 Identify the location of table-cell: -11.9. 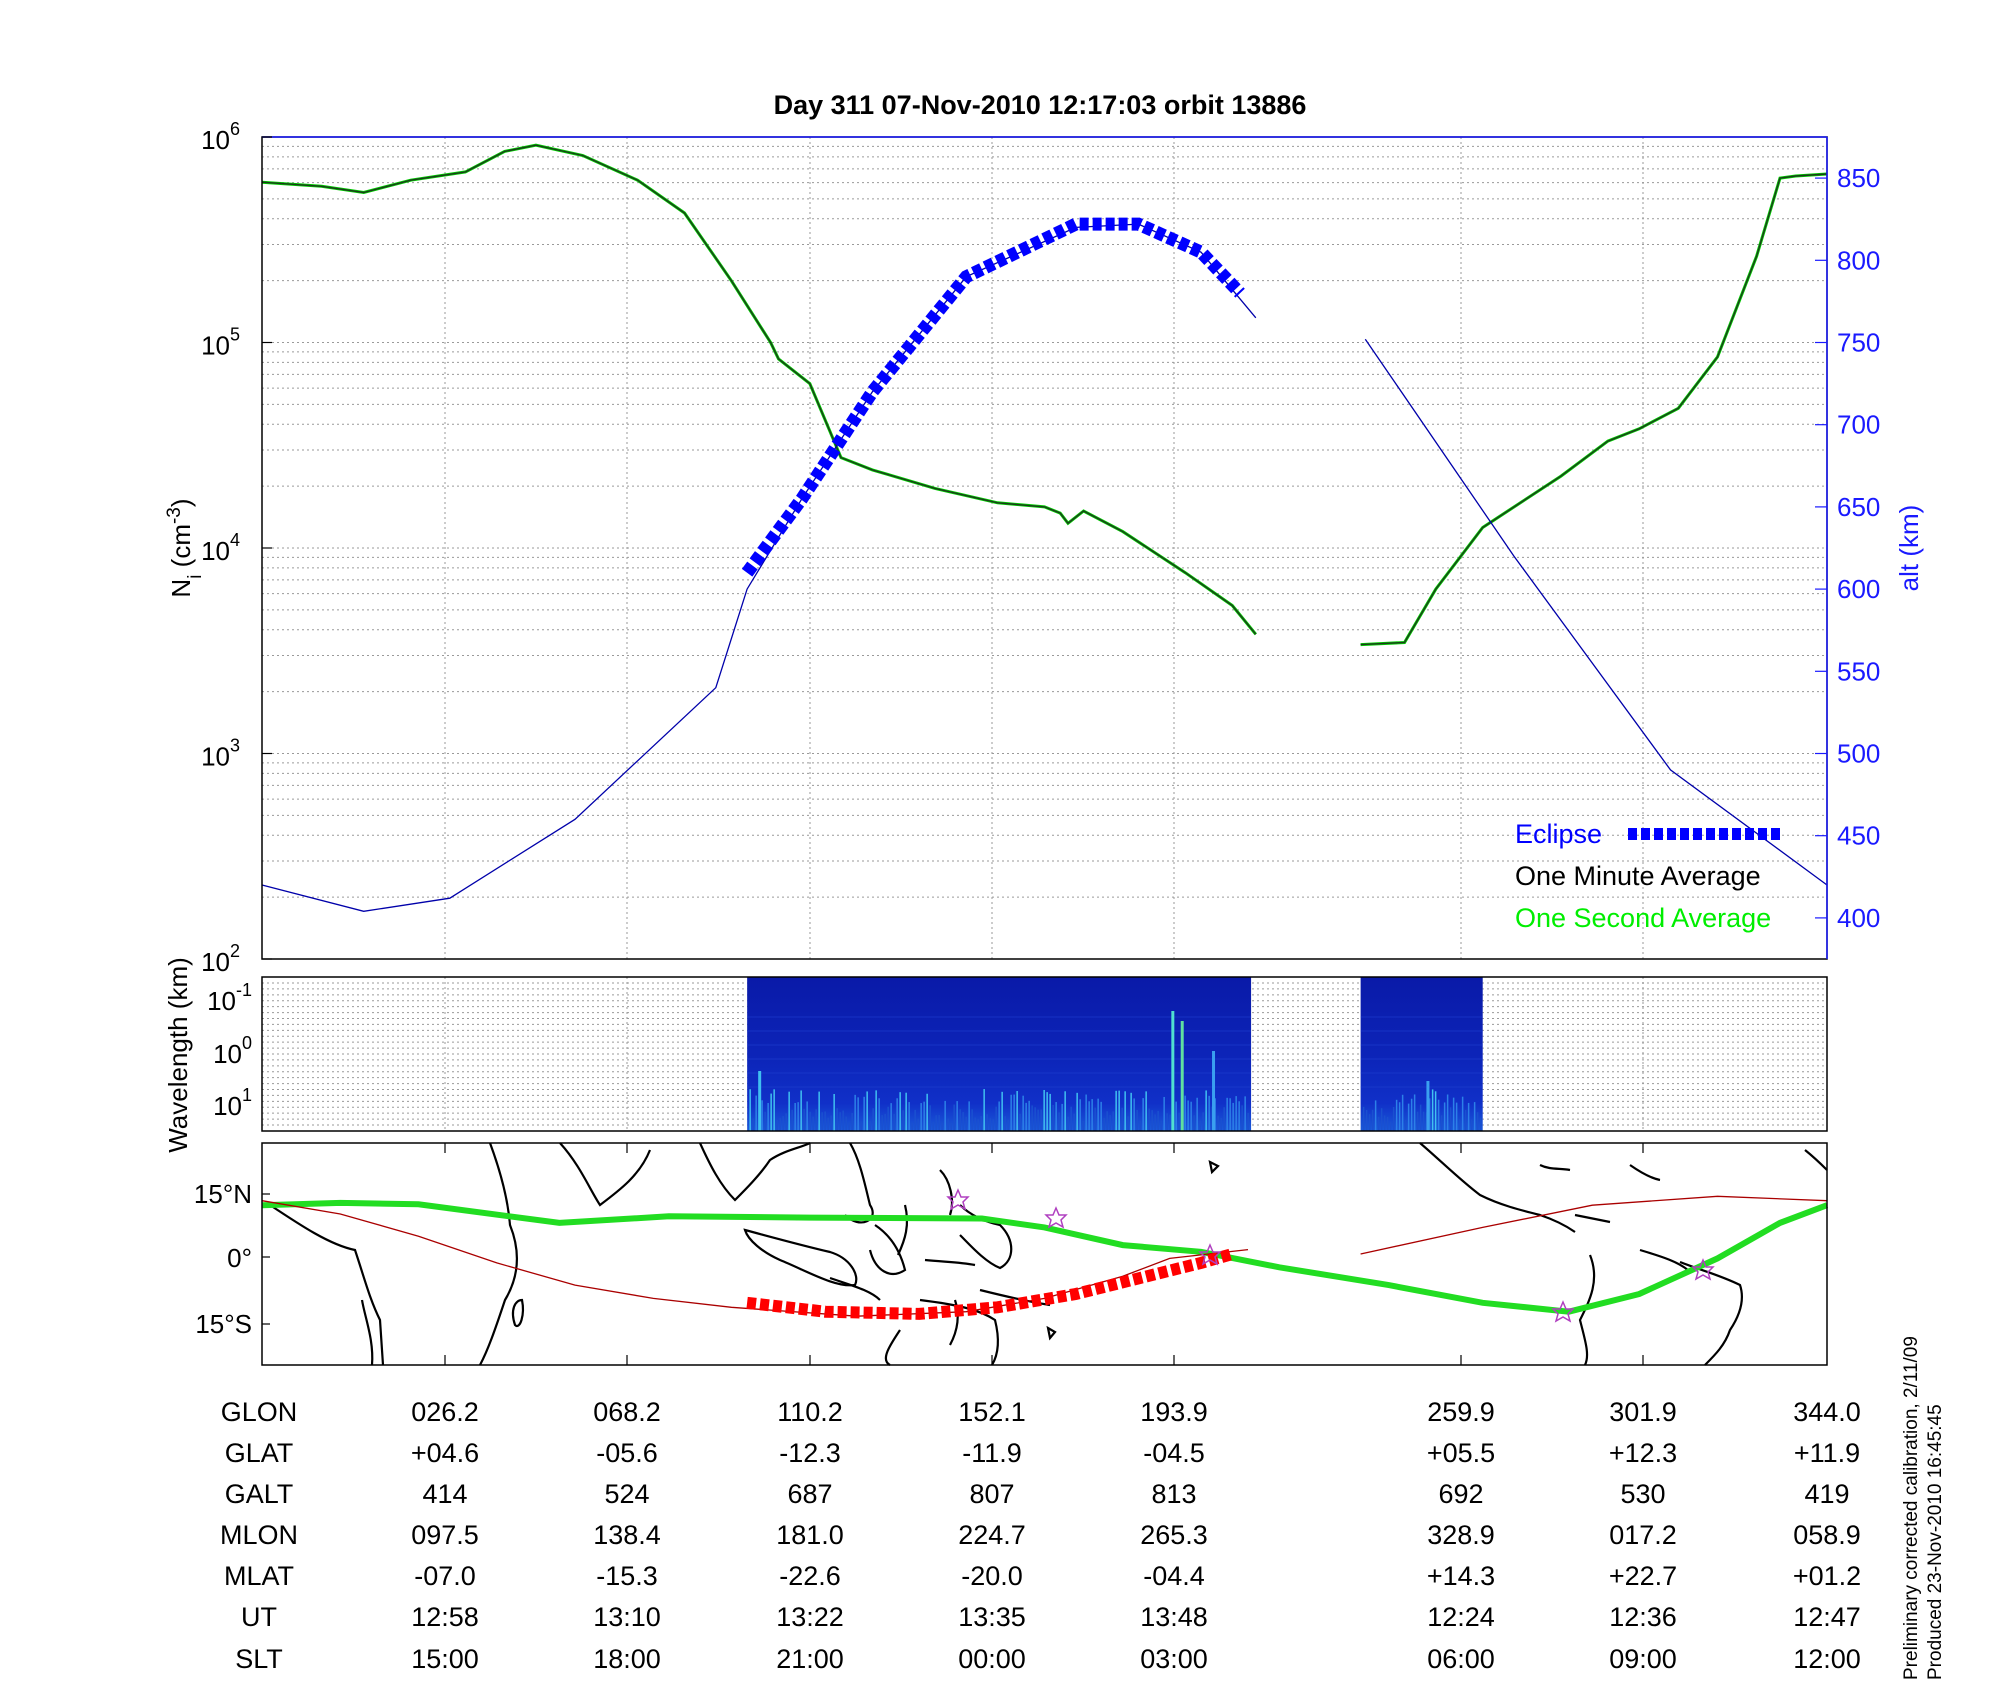
(992, 1453).